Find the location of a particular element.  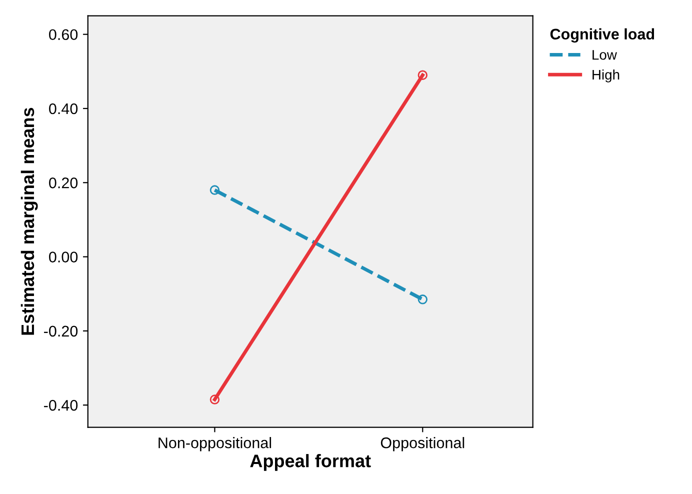

y-axis-title: Estimated marginal means is located at coordinates (29, 221).